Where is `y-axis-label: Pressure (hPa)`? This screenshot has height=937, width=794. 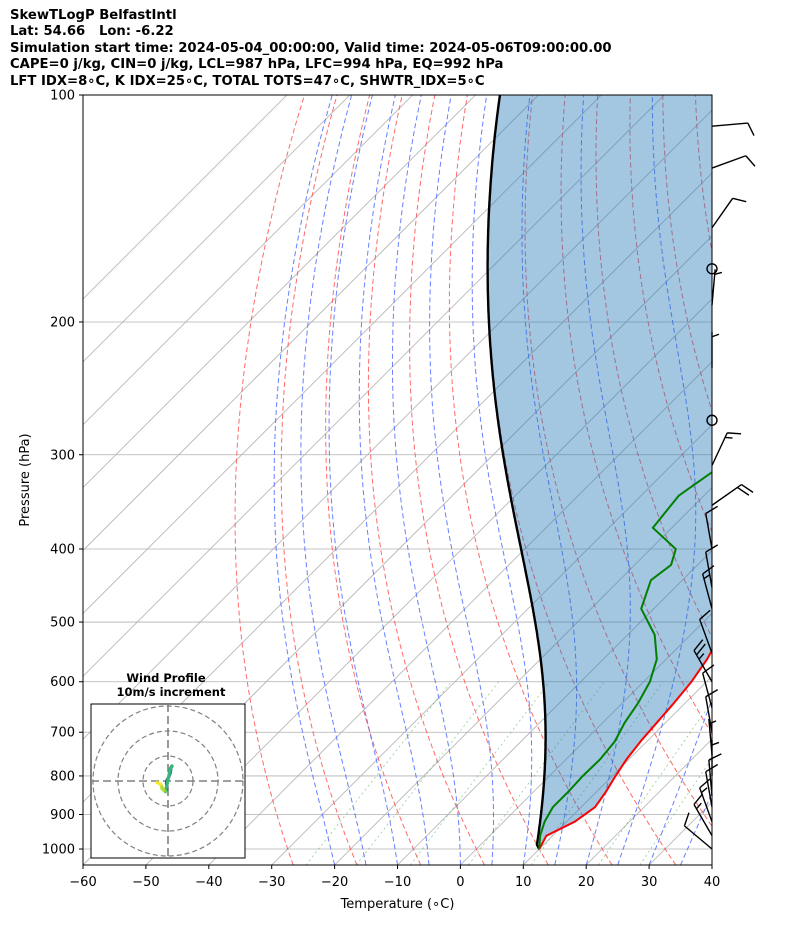 y-axis-label: Pressure (hPa) is located at coordinates (25, 479).